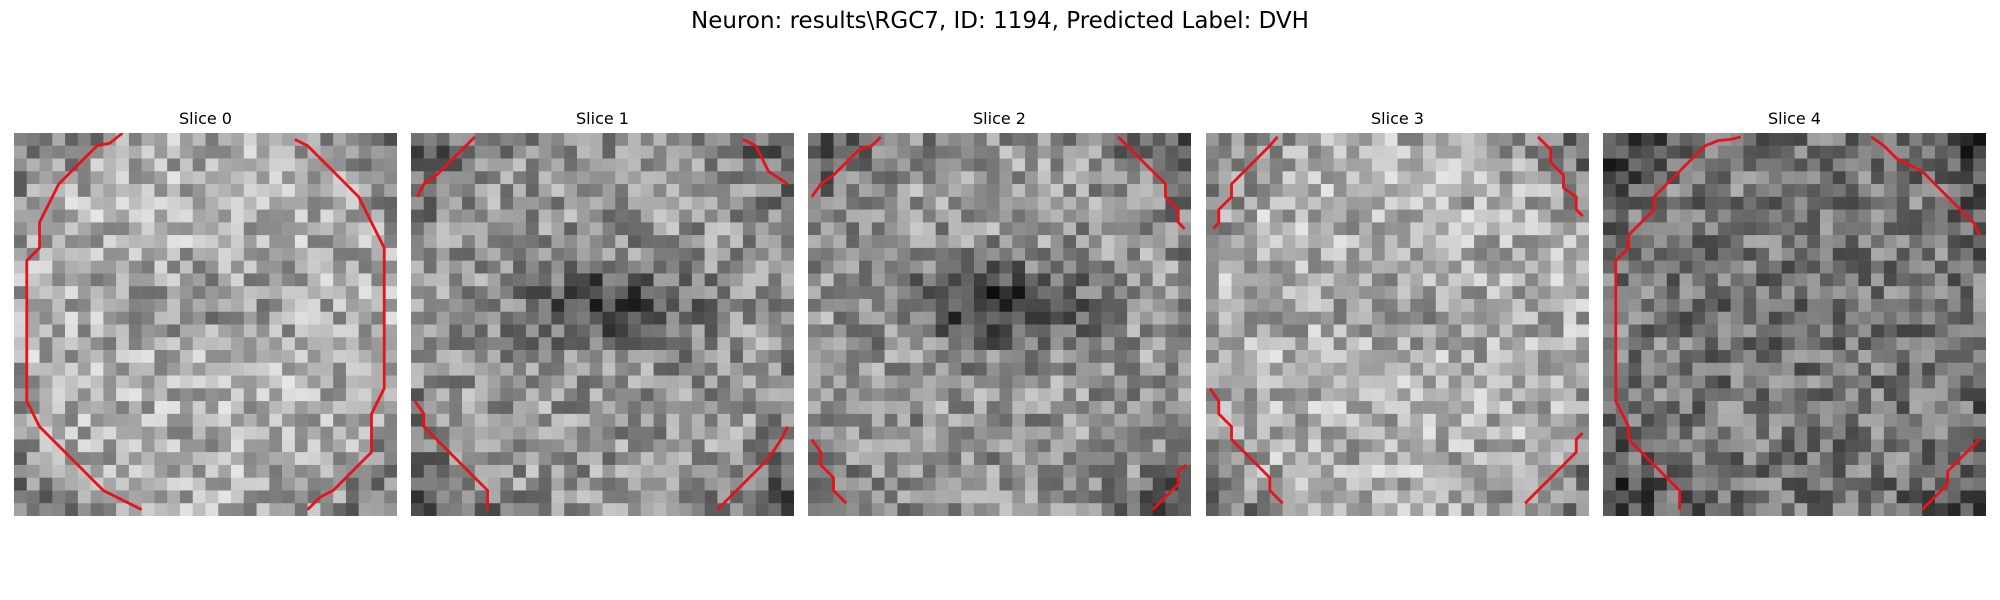 This screenshot has width=2000, height=600. Describe the element at coordinates (205, 119) in the screenshot. I see `slice-title-0: Slice 0` at that location.